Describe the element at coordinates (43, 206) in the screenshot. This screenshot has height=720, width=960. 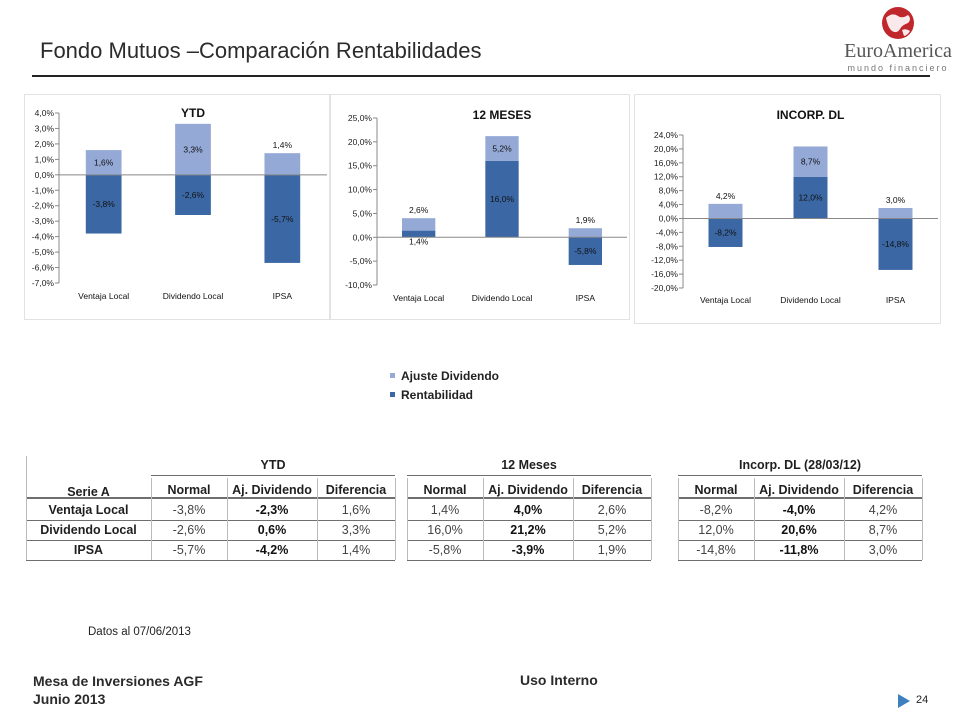
I see `y-tick-label: -2,0%` at that location.